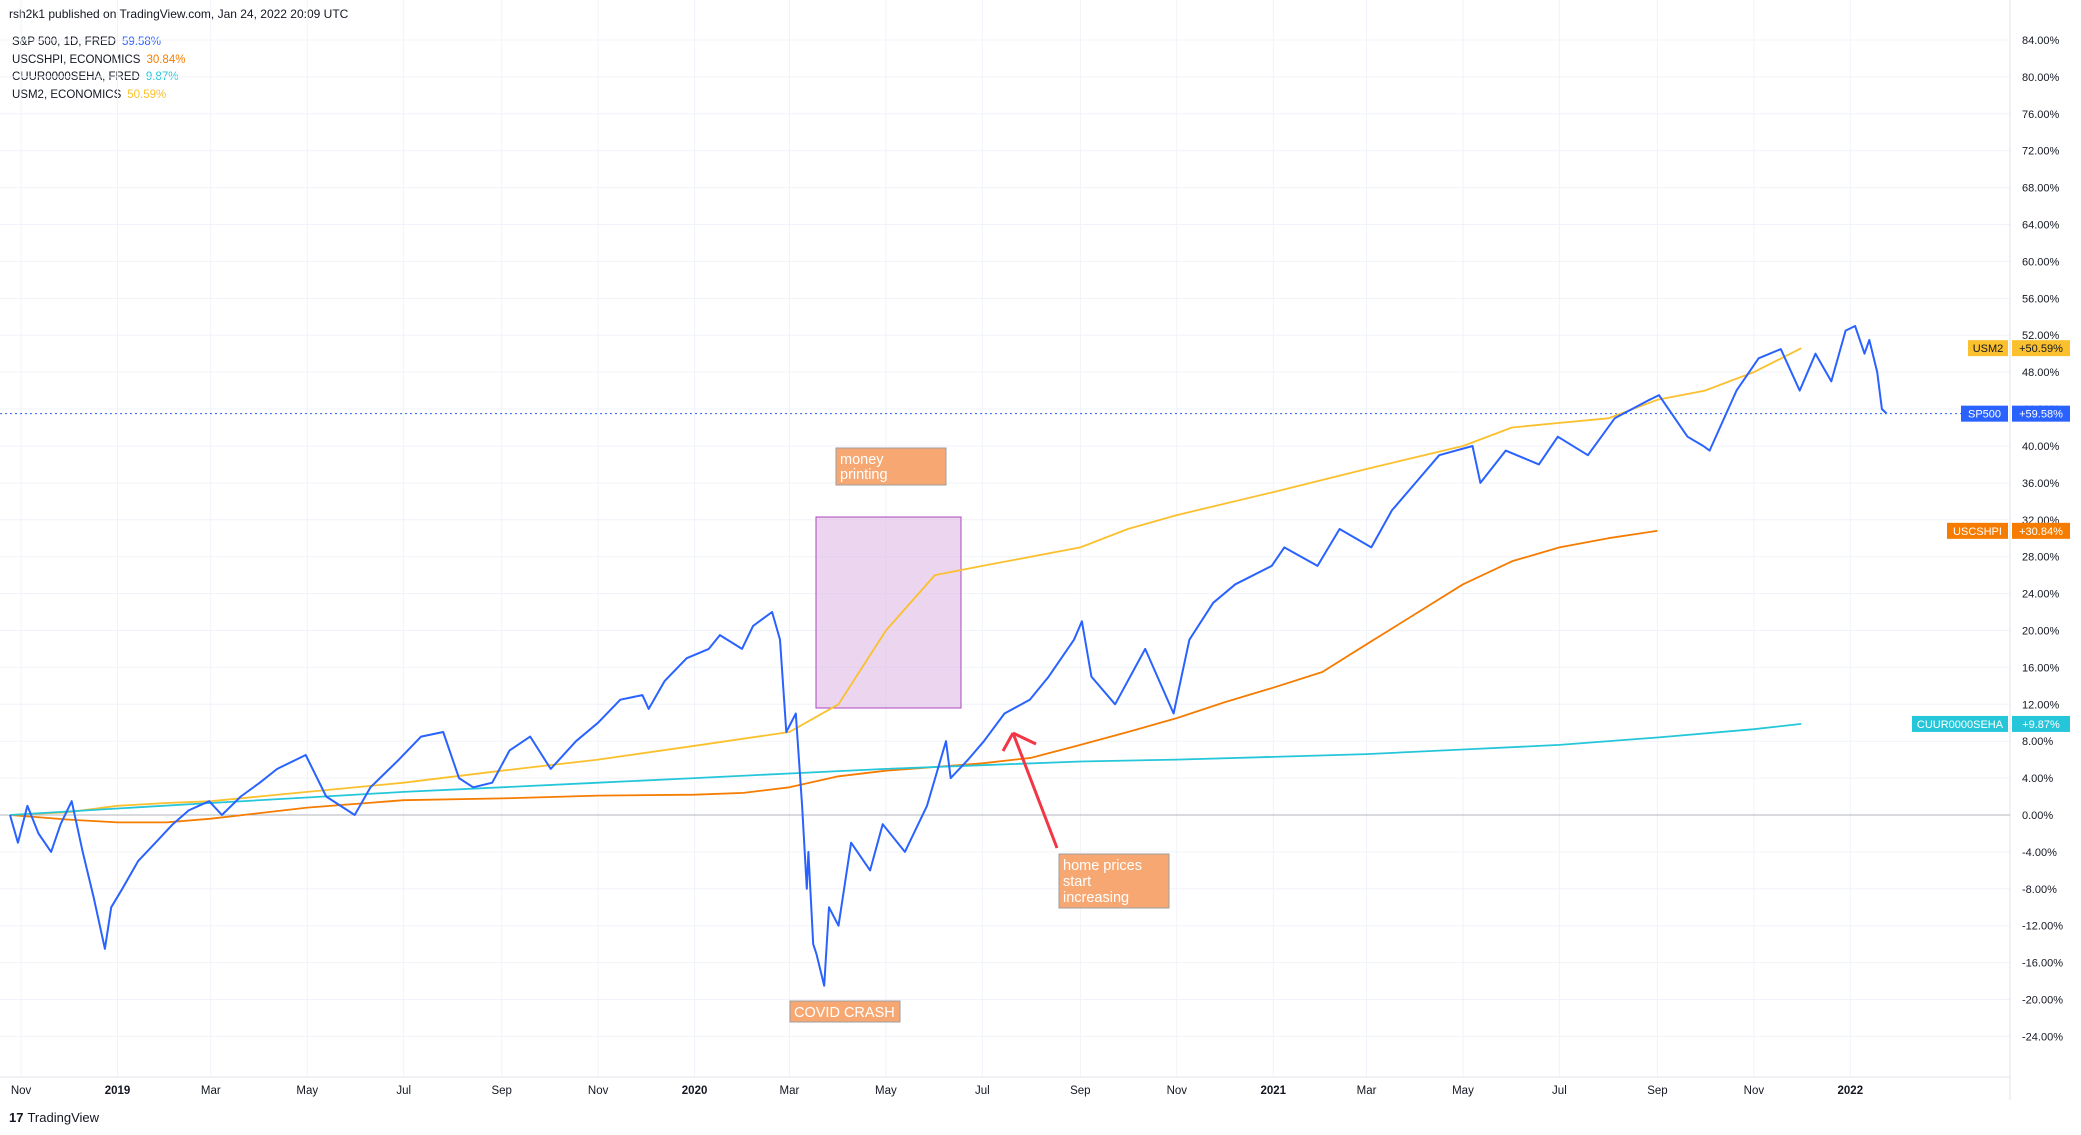  I want to click on legend-label: S&P 500, 1D, FRED, so click(64, 42).